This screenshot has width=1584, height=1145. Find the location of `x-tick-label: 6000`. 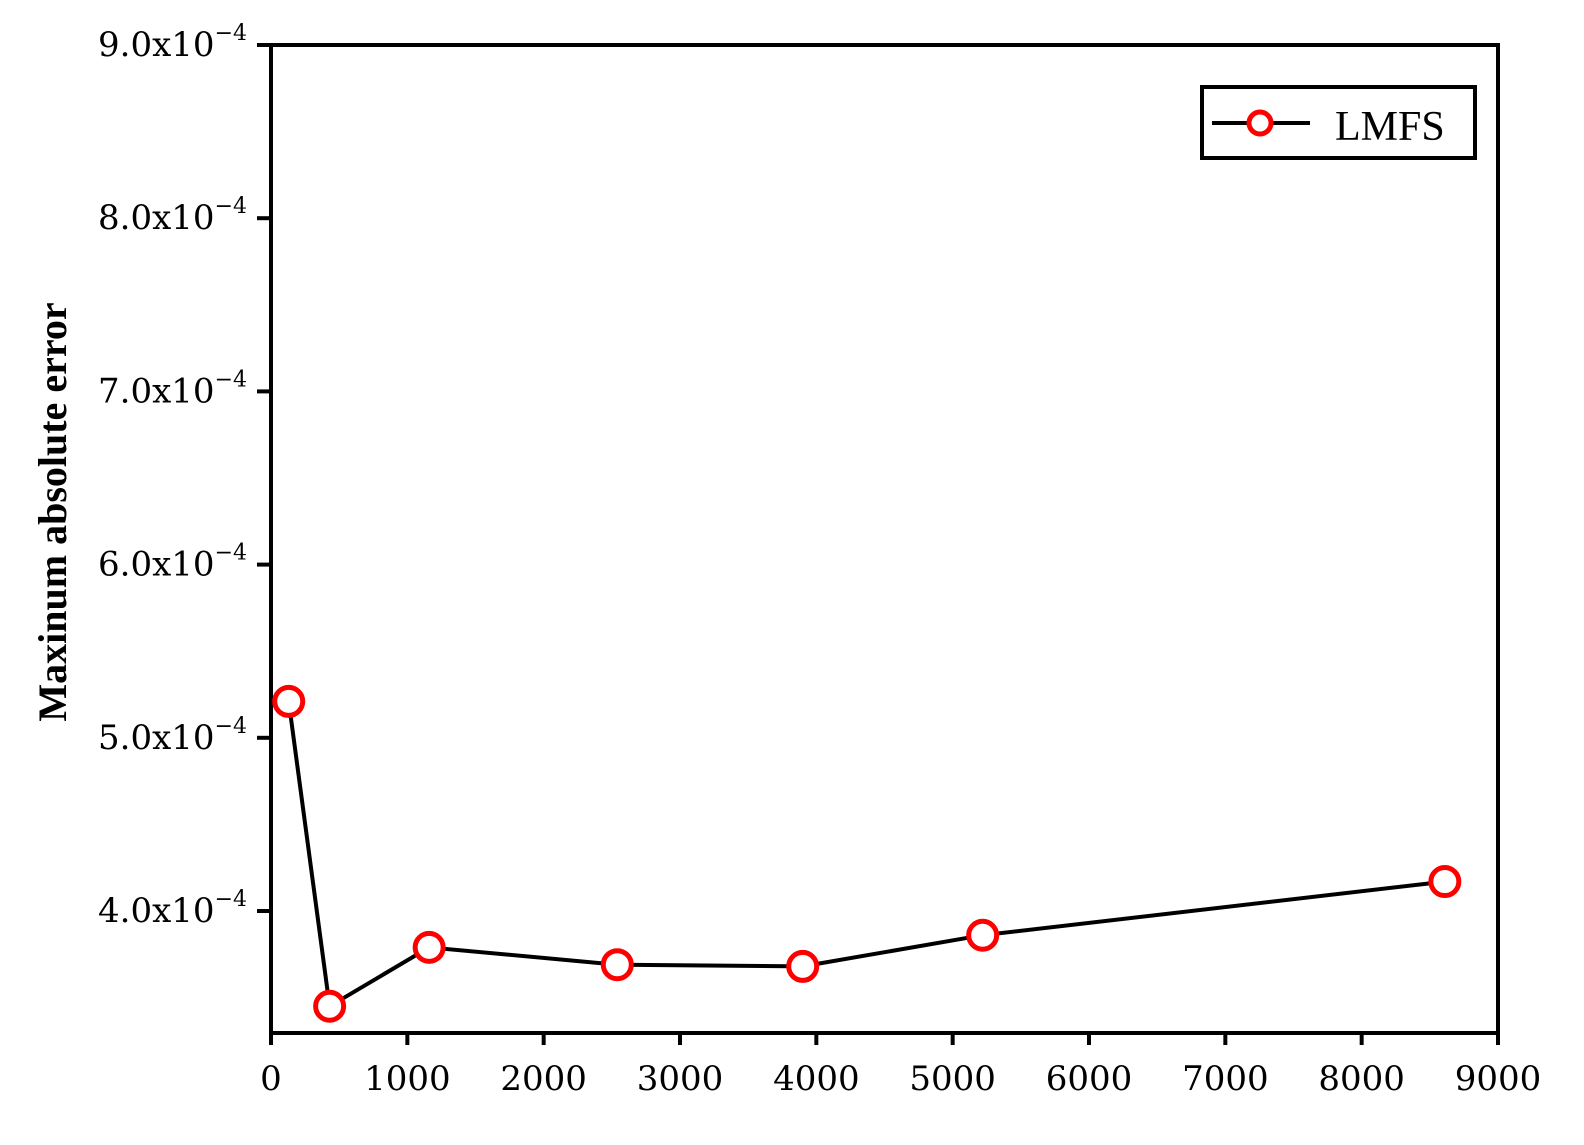

x-tick-label: 6000 is located at coordinates (1089, 1079).